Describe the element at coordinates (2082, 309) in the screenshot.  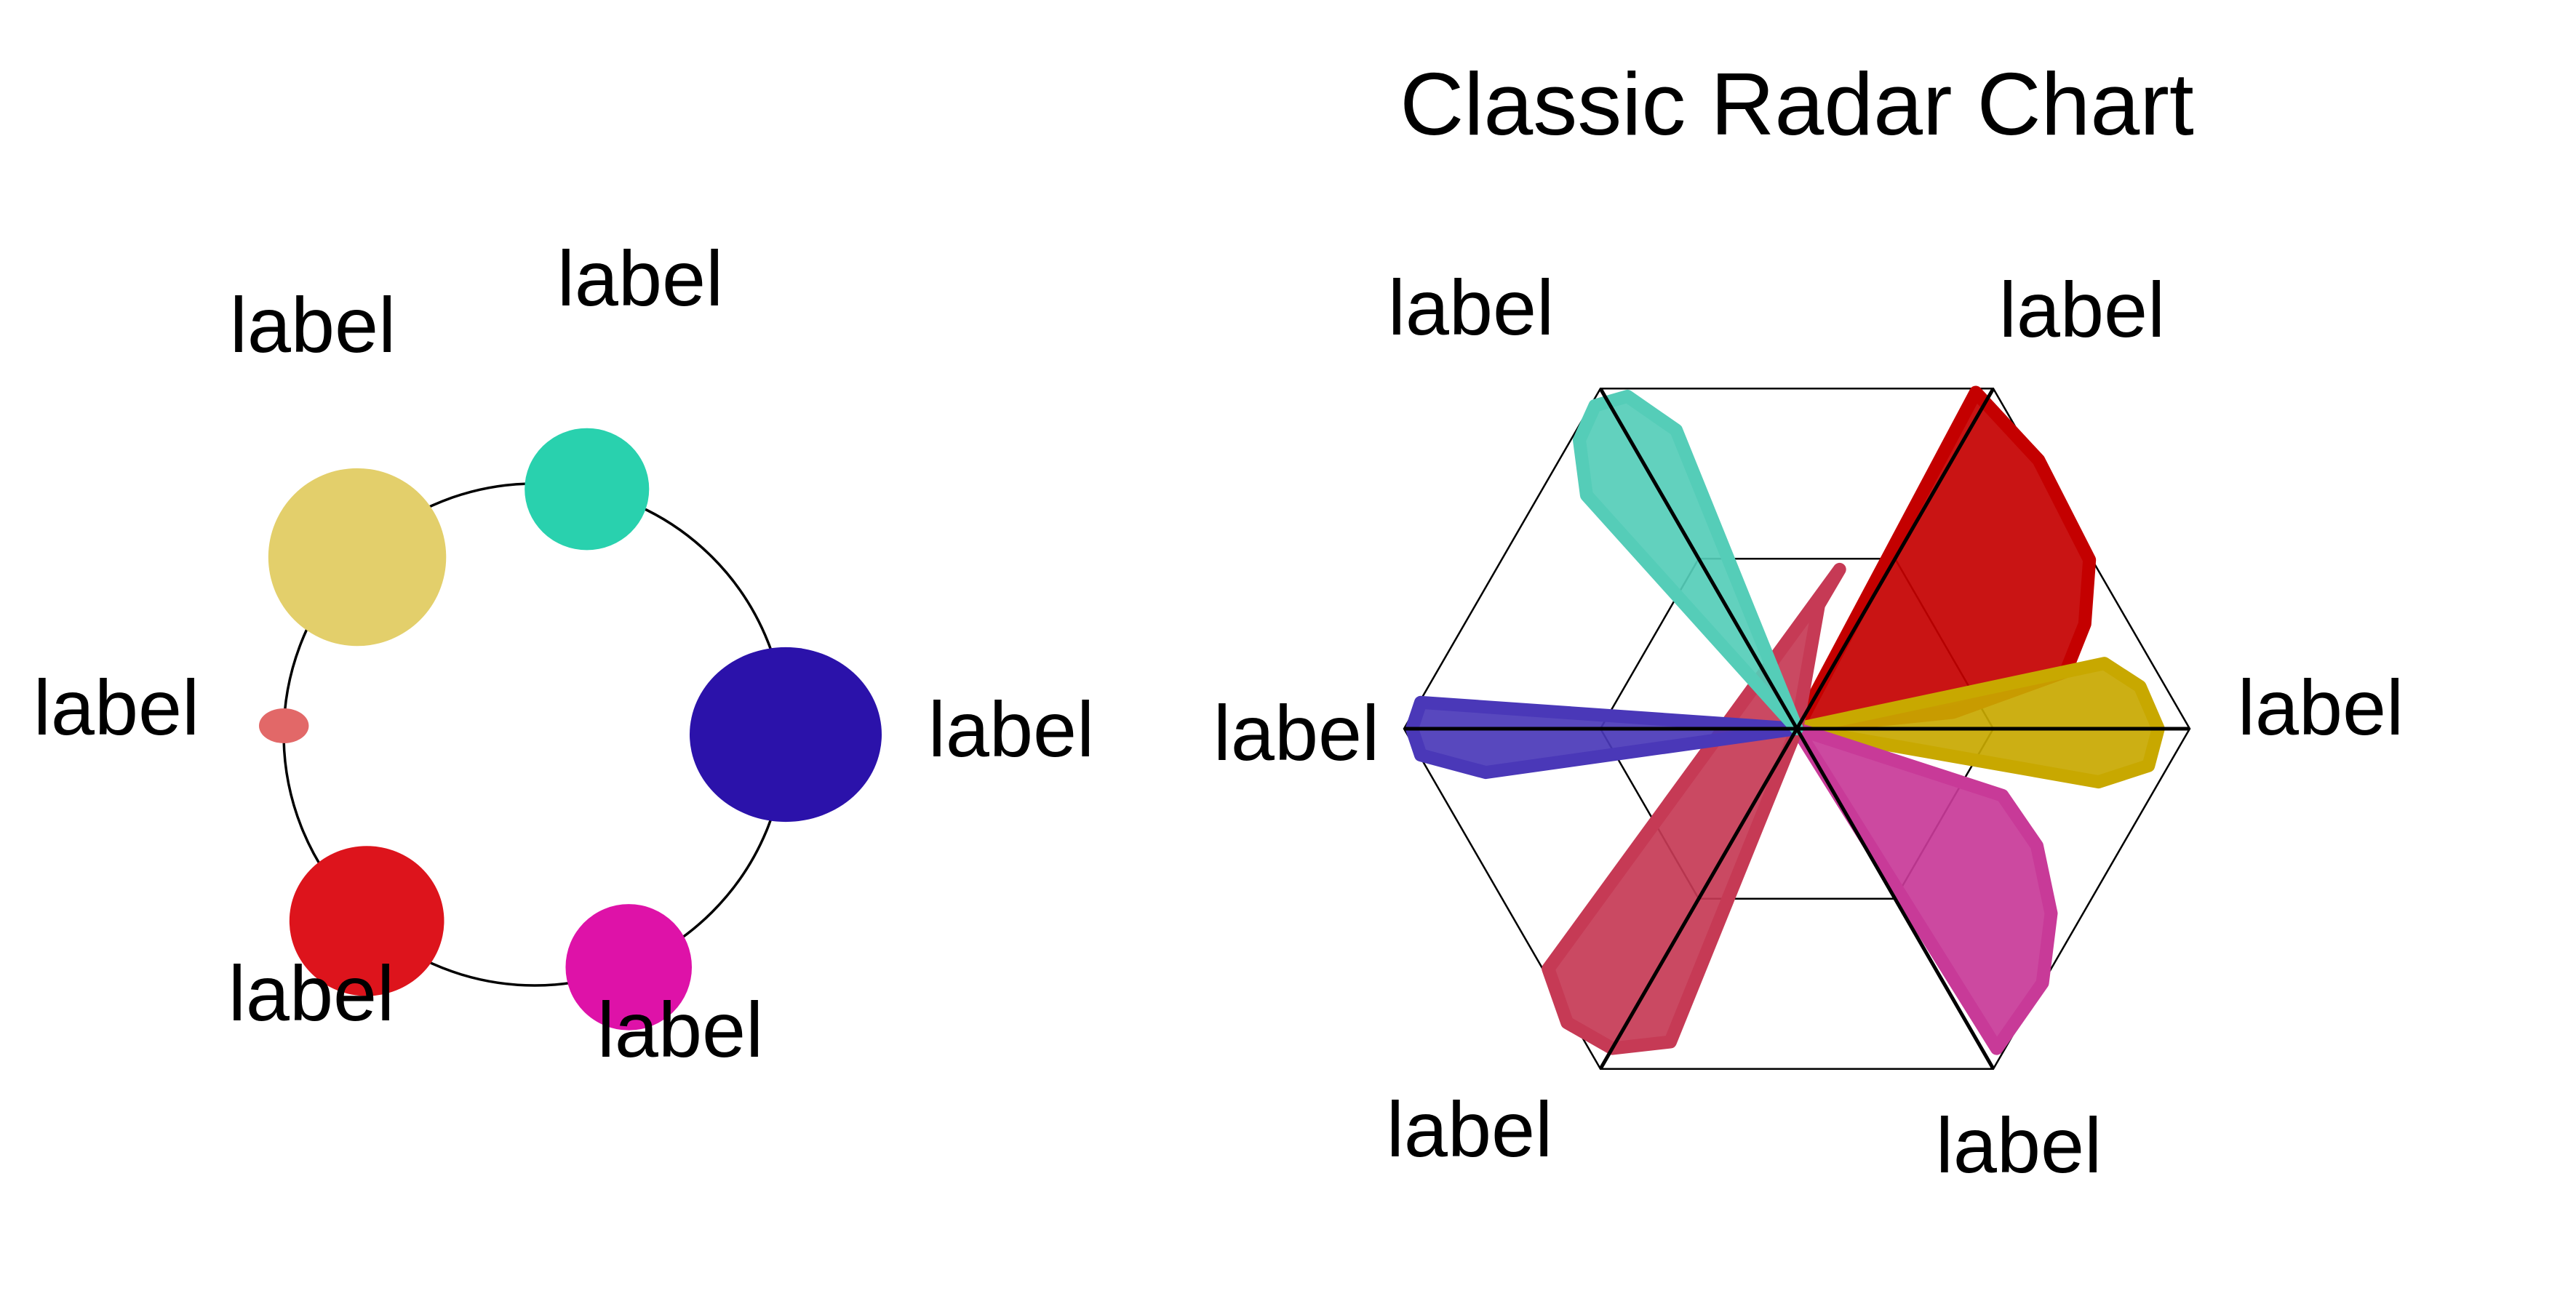
I see `radar-axis-label-1: label` at that location.